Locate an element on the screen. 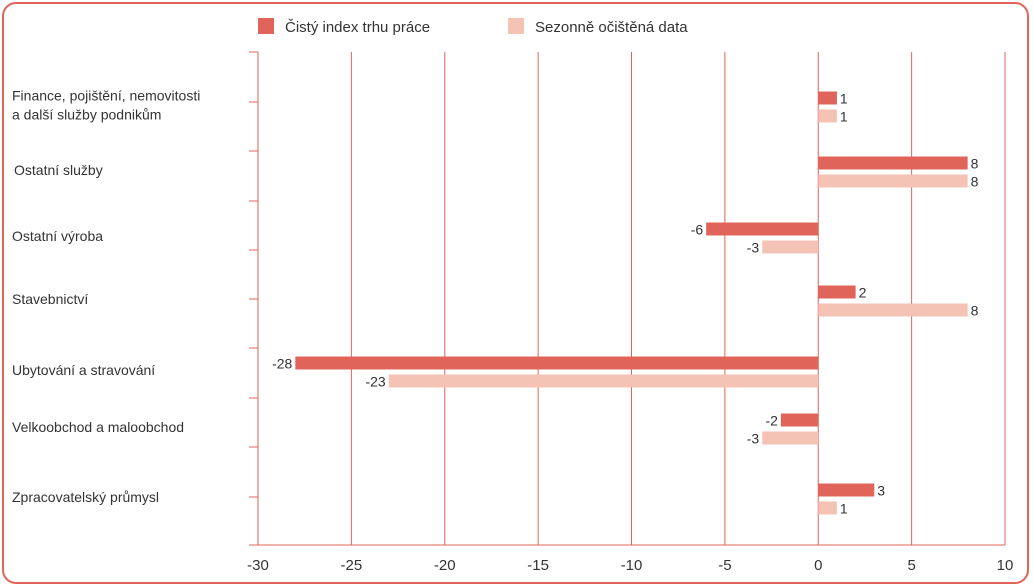  x-tick-label: -30 is located at coordinates (258, 565).